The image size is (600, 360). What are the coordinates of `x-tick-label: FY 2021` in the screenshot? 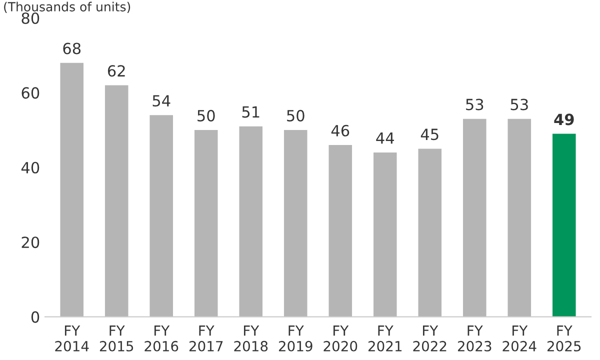 It's located at (385, 339).